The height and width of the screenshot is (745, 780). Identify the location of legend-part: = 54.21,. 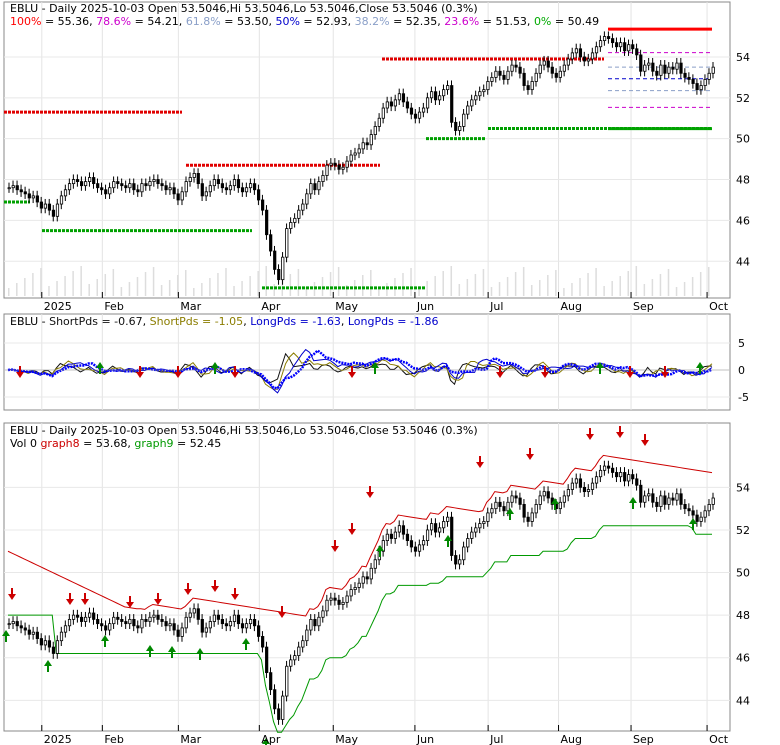
(158, 21).